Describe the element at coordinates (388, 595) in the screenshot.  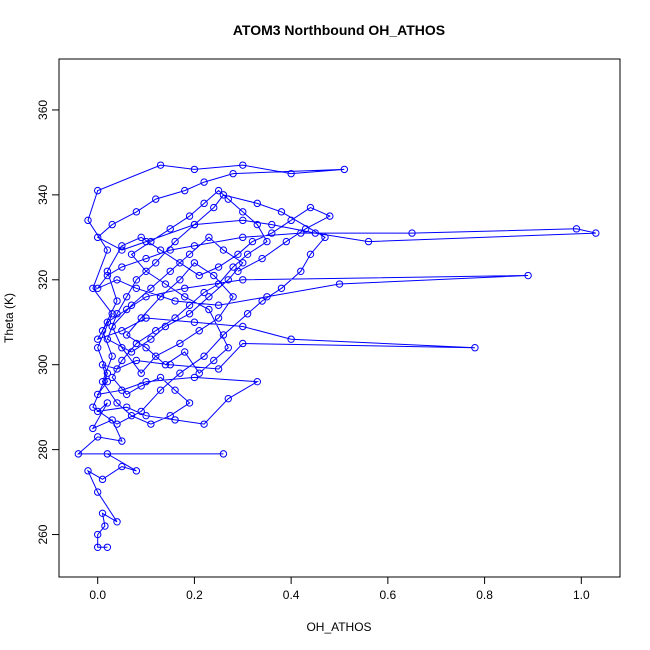
I see `x-tick-label: 0.6` at that location.